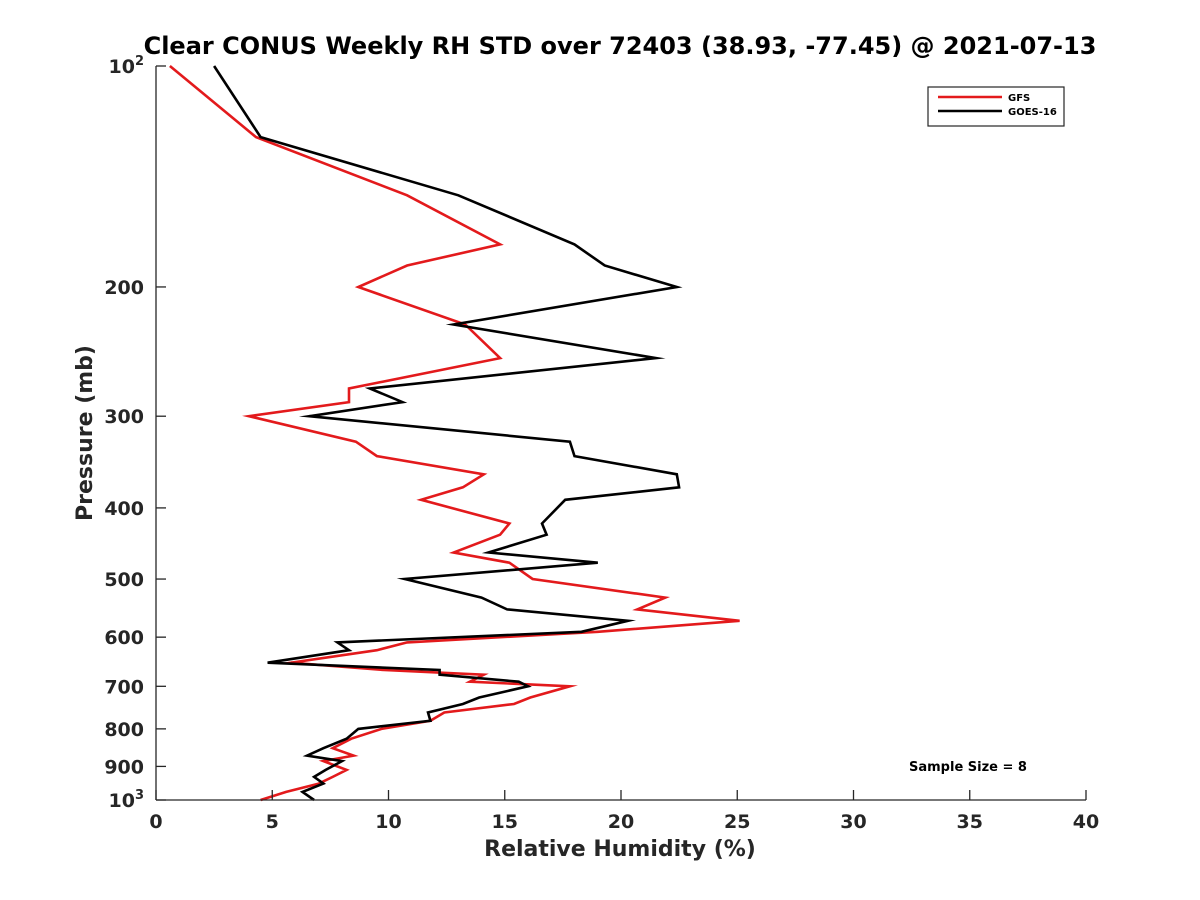 The height and width of the screenshot is (900, 1200). What do you see at coordinates (272, 822) in the screenshot?
I see `x-tick-label: 5` at bounding box center [272, 822].